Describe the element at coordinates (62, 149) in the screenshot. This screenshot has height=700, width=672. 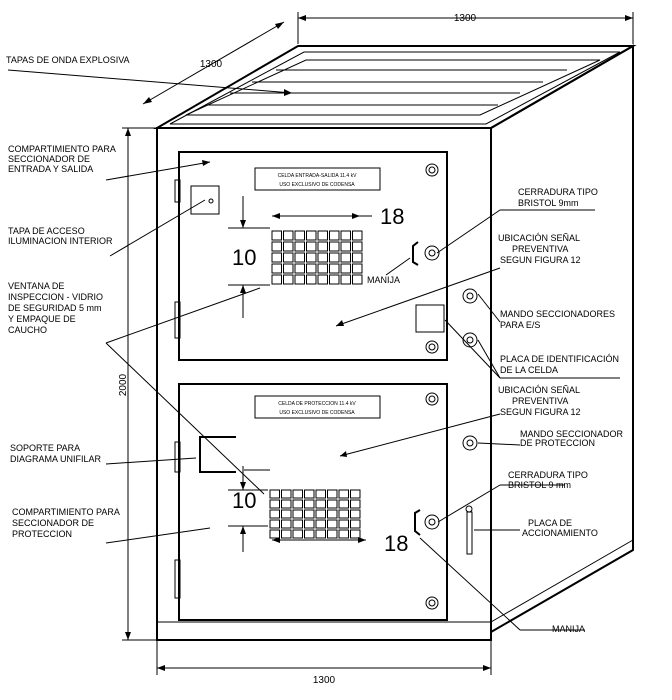
I see `io-compartment-label-1: COMPARTIMIENTO PARA` at that location.